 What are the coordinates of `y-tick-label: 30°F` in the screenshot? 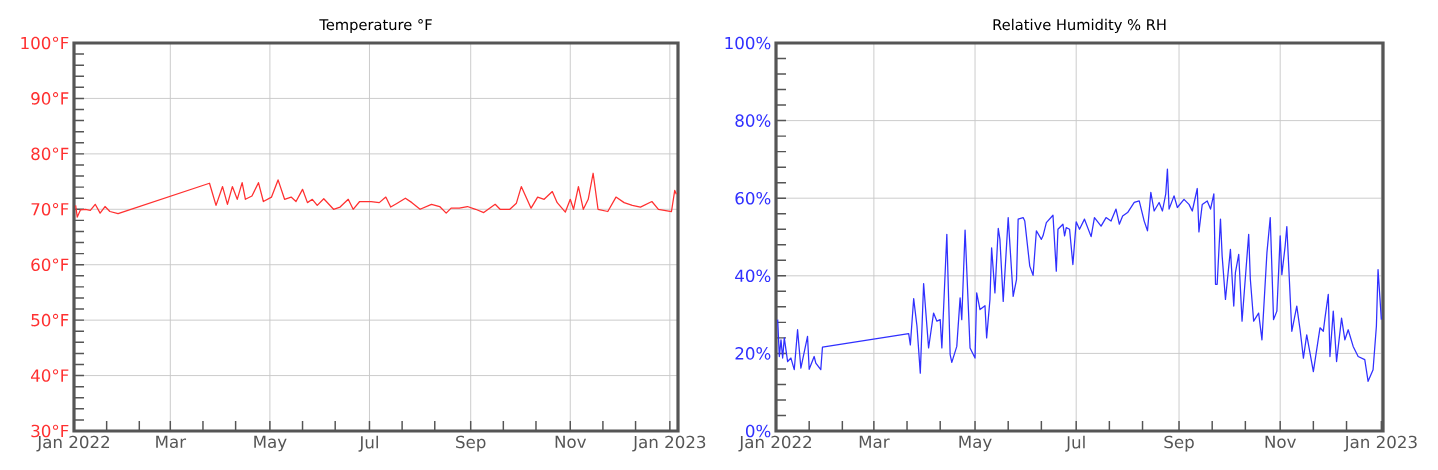 It's located at (50, 431).